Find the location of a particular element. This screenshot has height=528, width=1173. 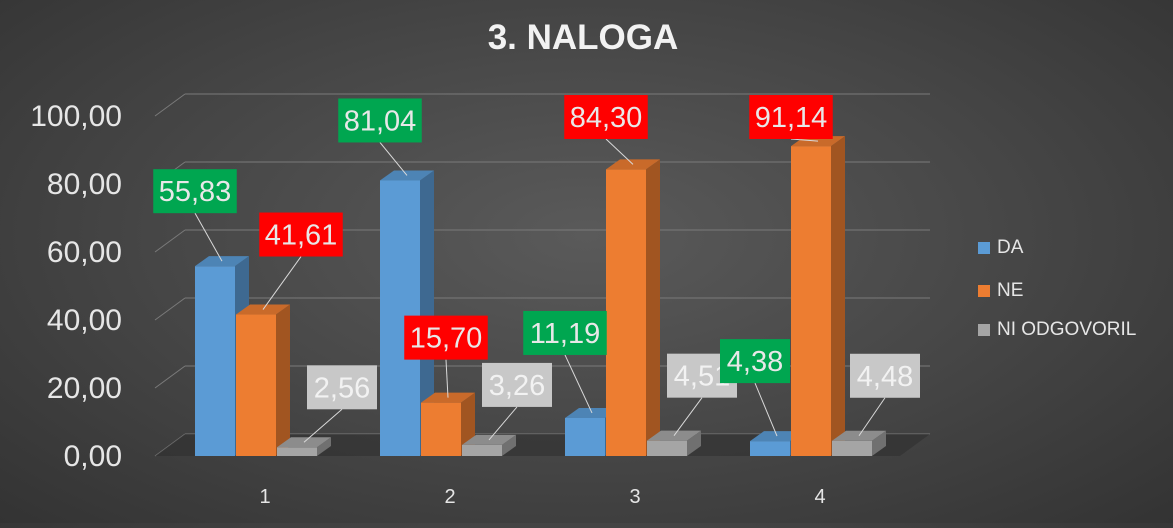

floor-plane is located at coordinates (542, 445).